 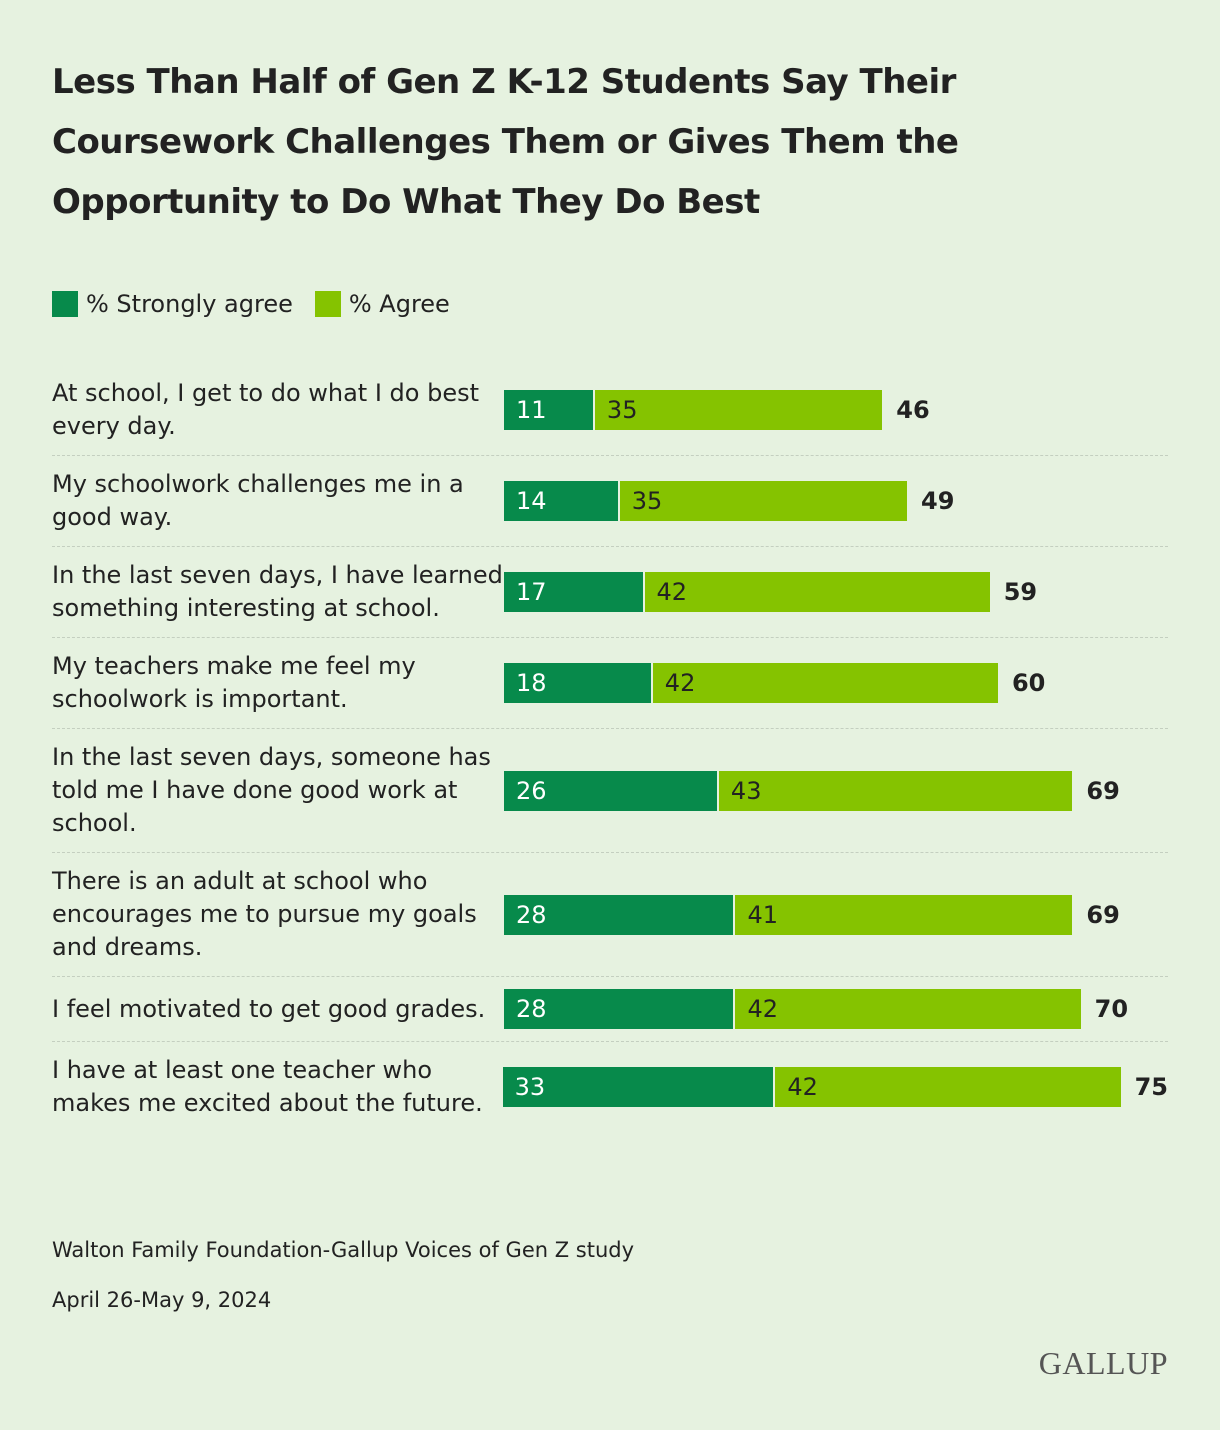 I want to click on bar-group: 14 35 49, so click(x=729, y=501).